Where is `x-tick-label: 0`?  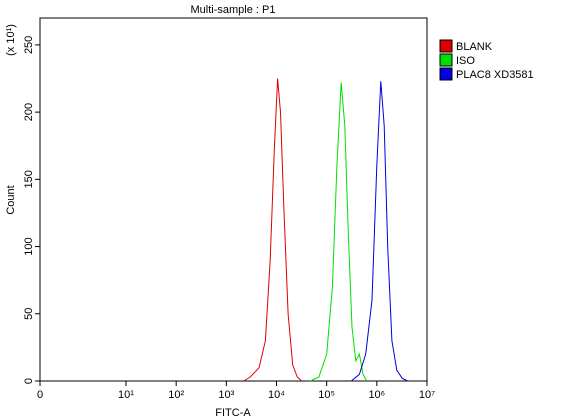 x-tick-label: 0 is located at coordinates (40, 395).